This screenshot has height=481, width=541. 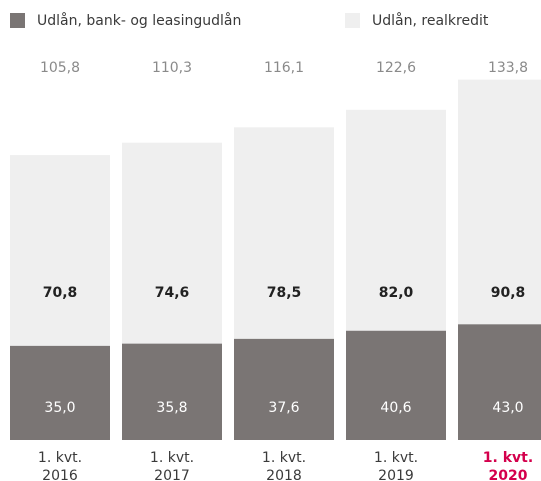 What do you see at coordinates (60, 68) in the screenshot?
I see `total-label: 105,8` at bounding box center [60, 68].